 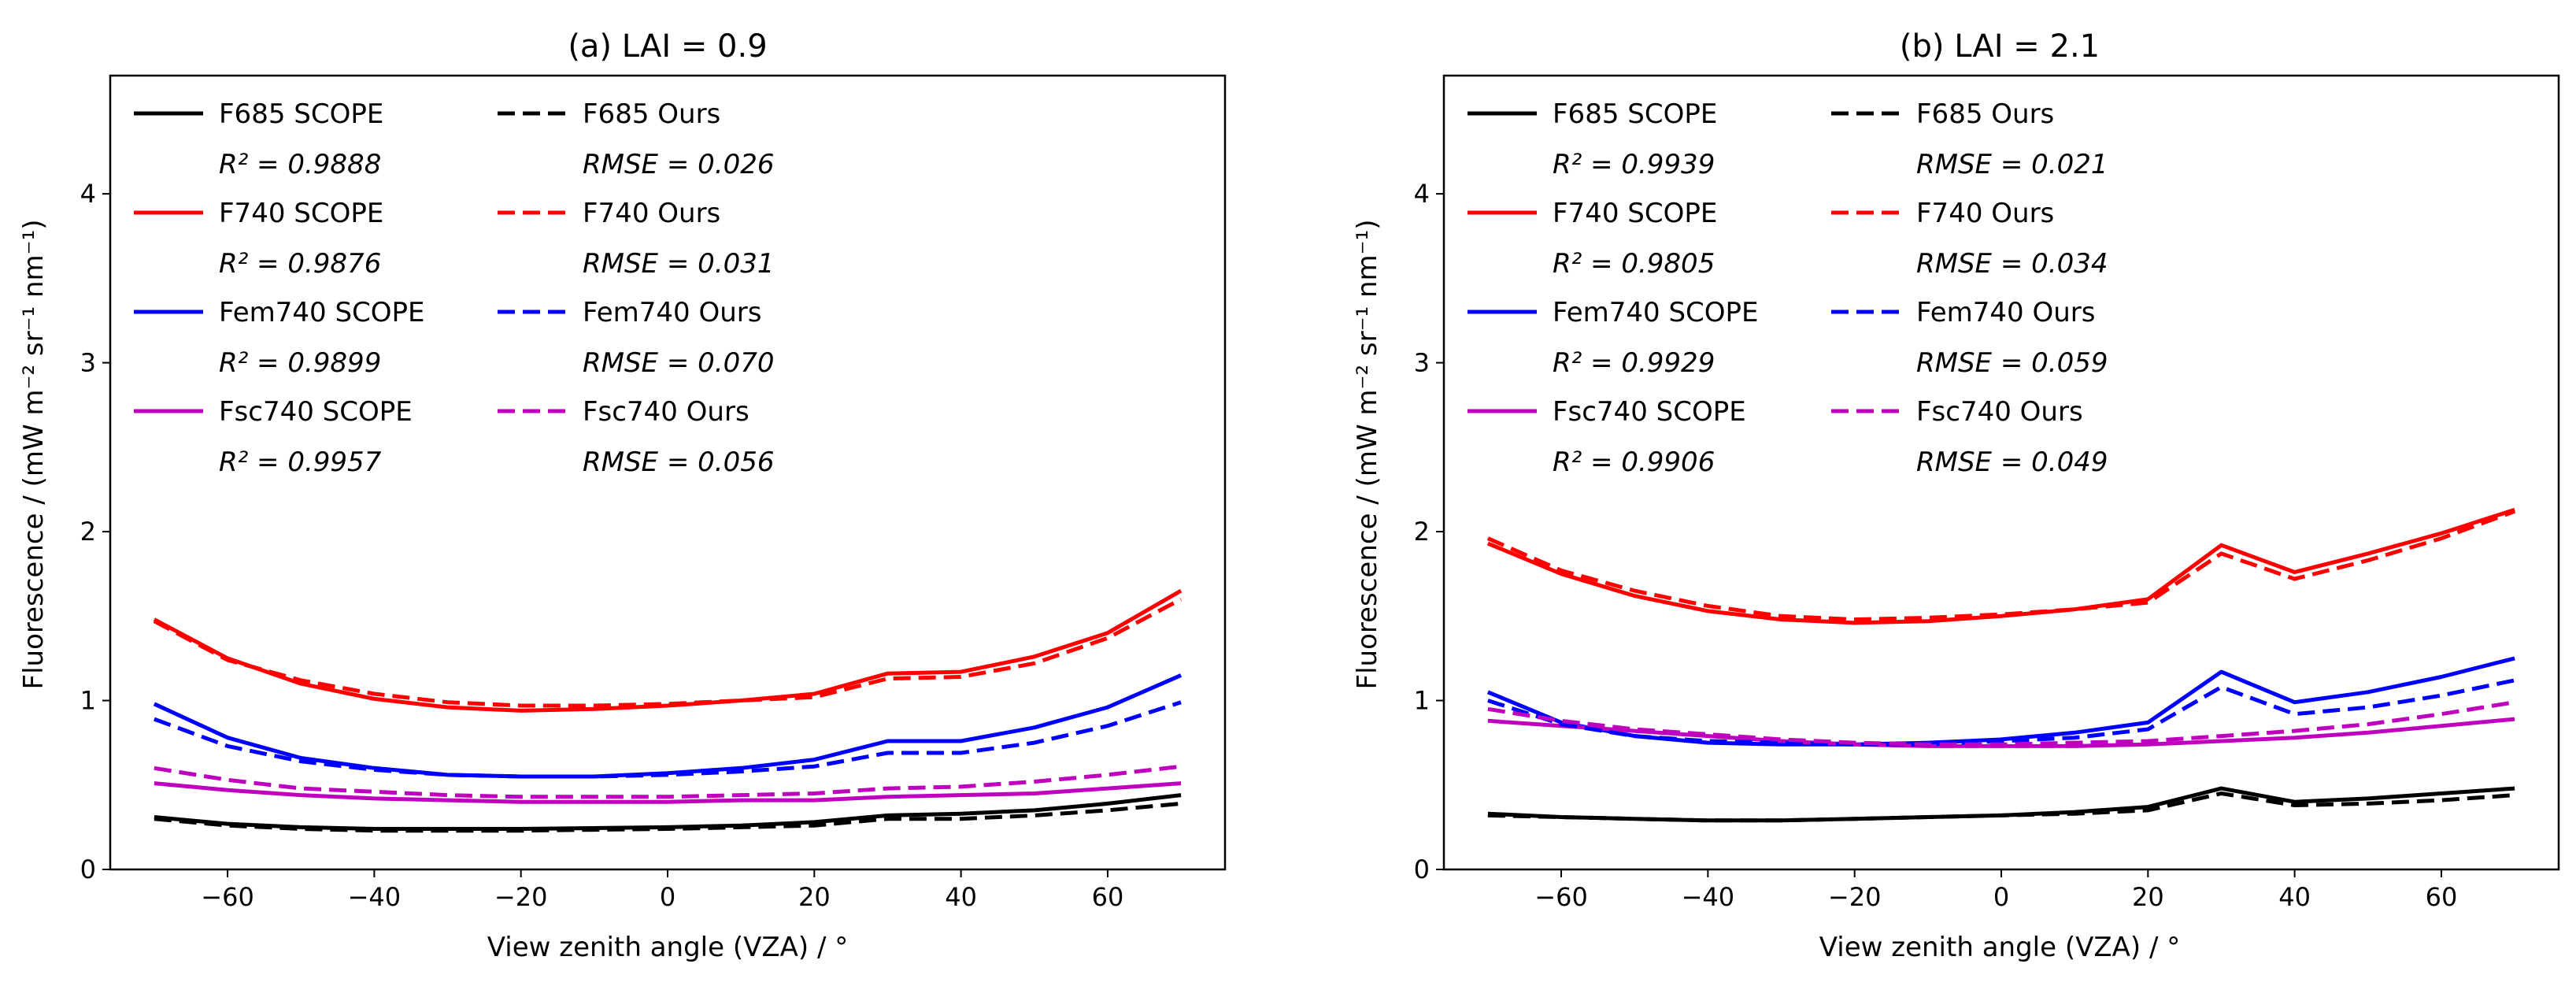 What do you see at coordinates (300, 462) in the screenshot?
I see `legend-stat: R² = 0.9957` at bounding box center [300, 462].